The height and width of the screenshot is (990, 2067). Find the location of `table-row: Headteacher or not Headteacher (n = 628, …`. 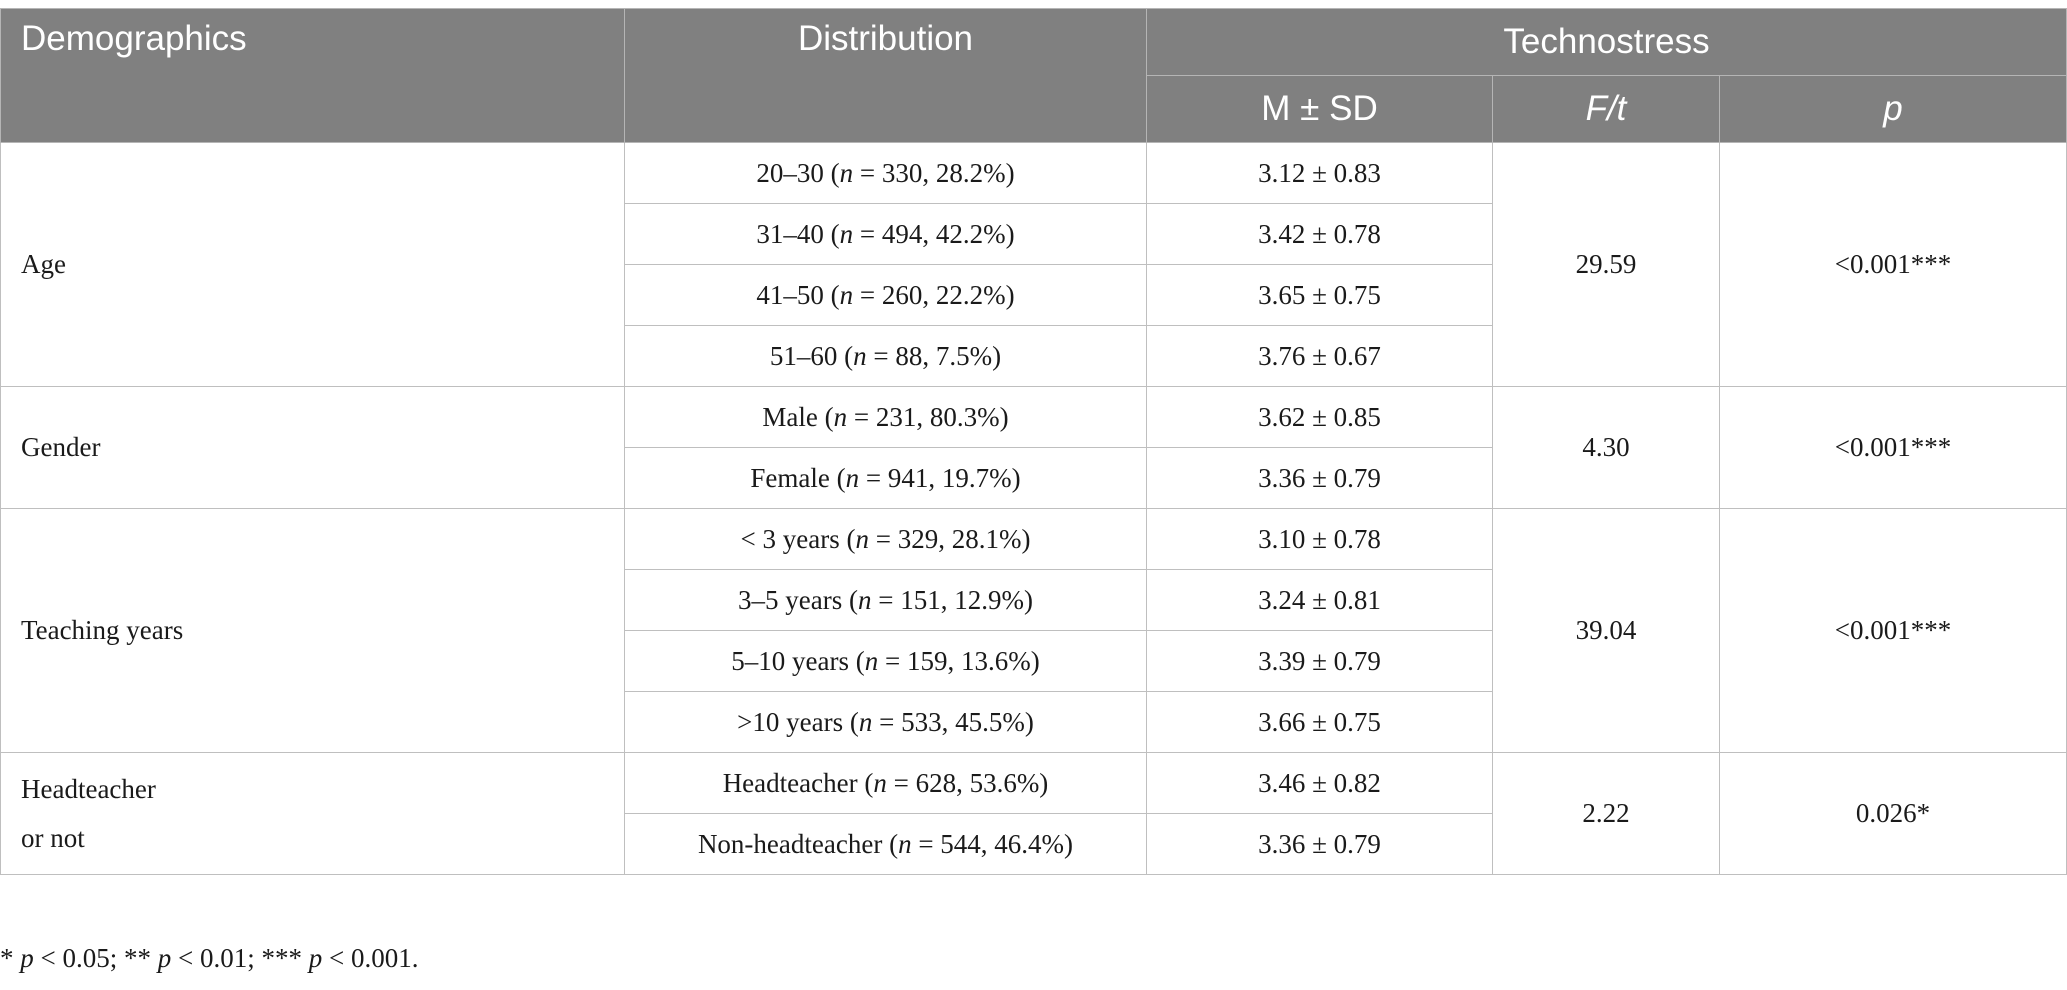

table-row: Headteacher or not Headteacher (n = 628, … is located at coordinates (1033, 813).